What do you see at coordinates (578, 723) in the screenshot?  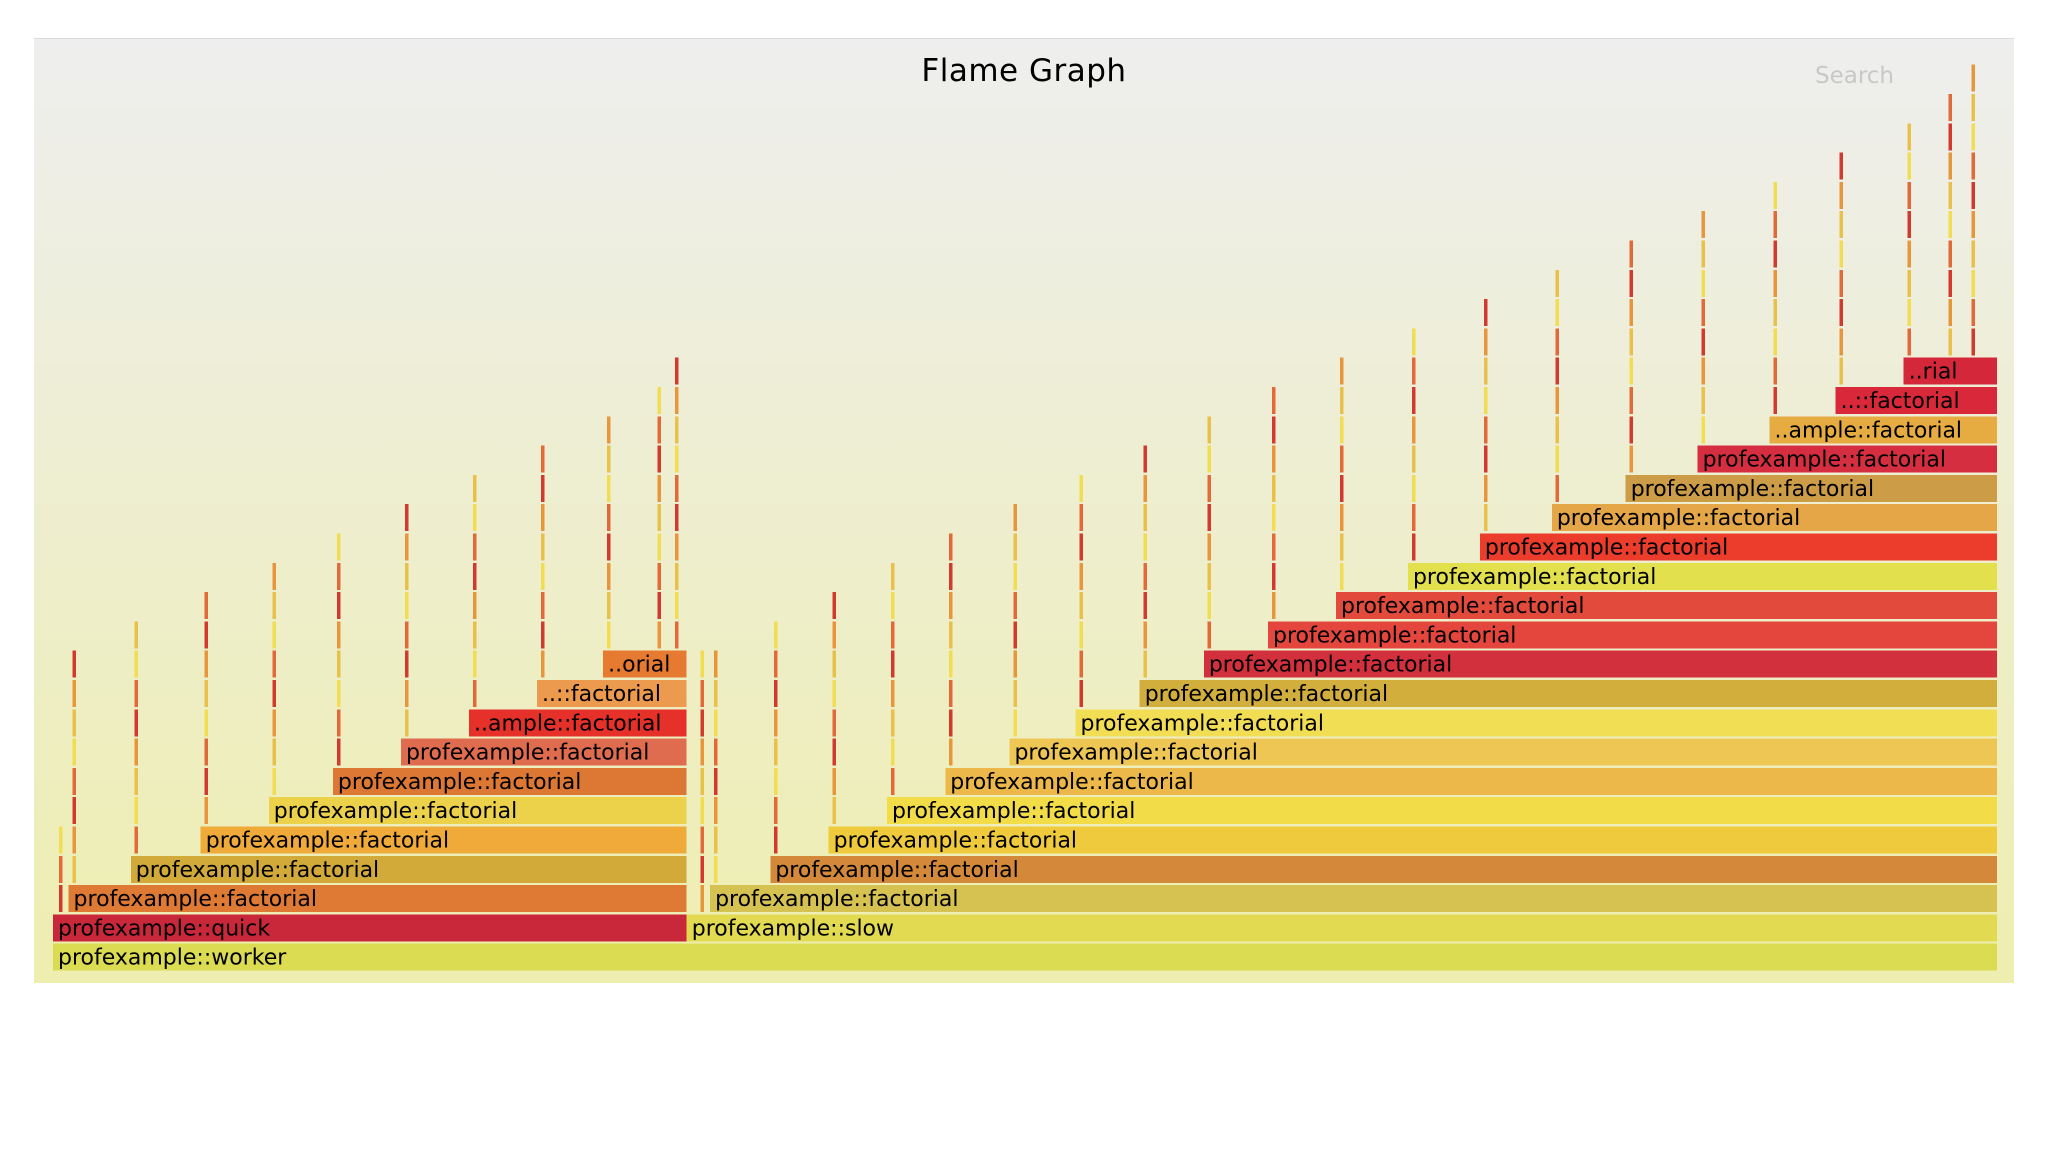 I see `flame-frame: ..ample::factorial` at bounding box center [578, 723].